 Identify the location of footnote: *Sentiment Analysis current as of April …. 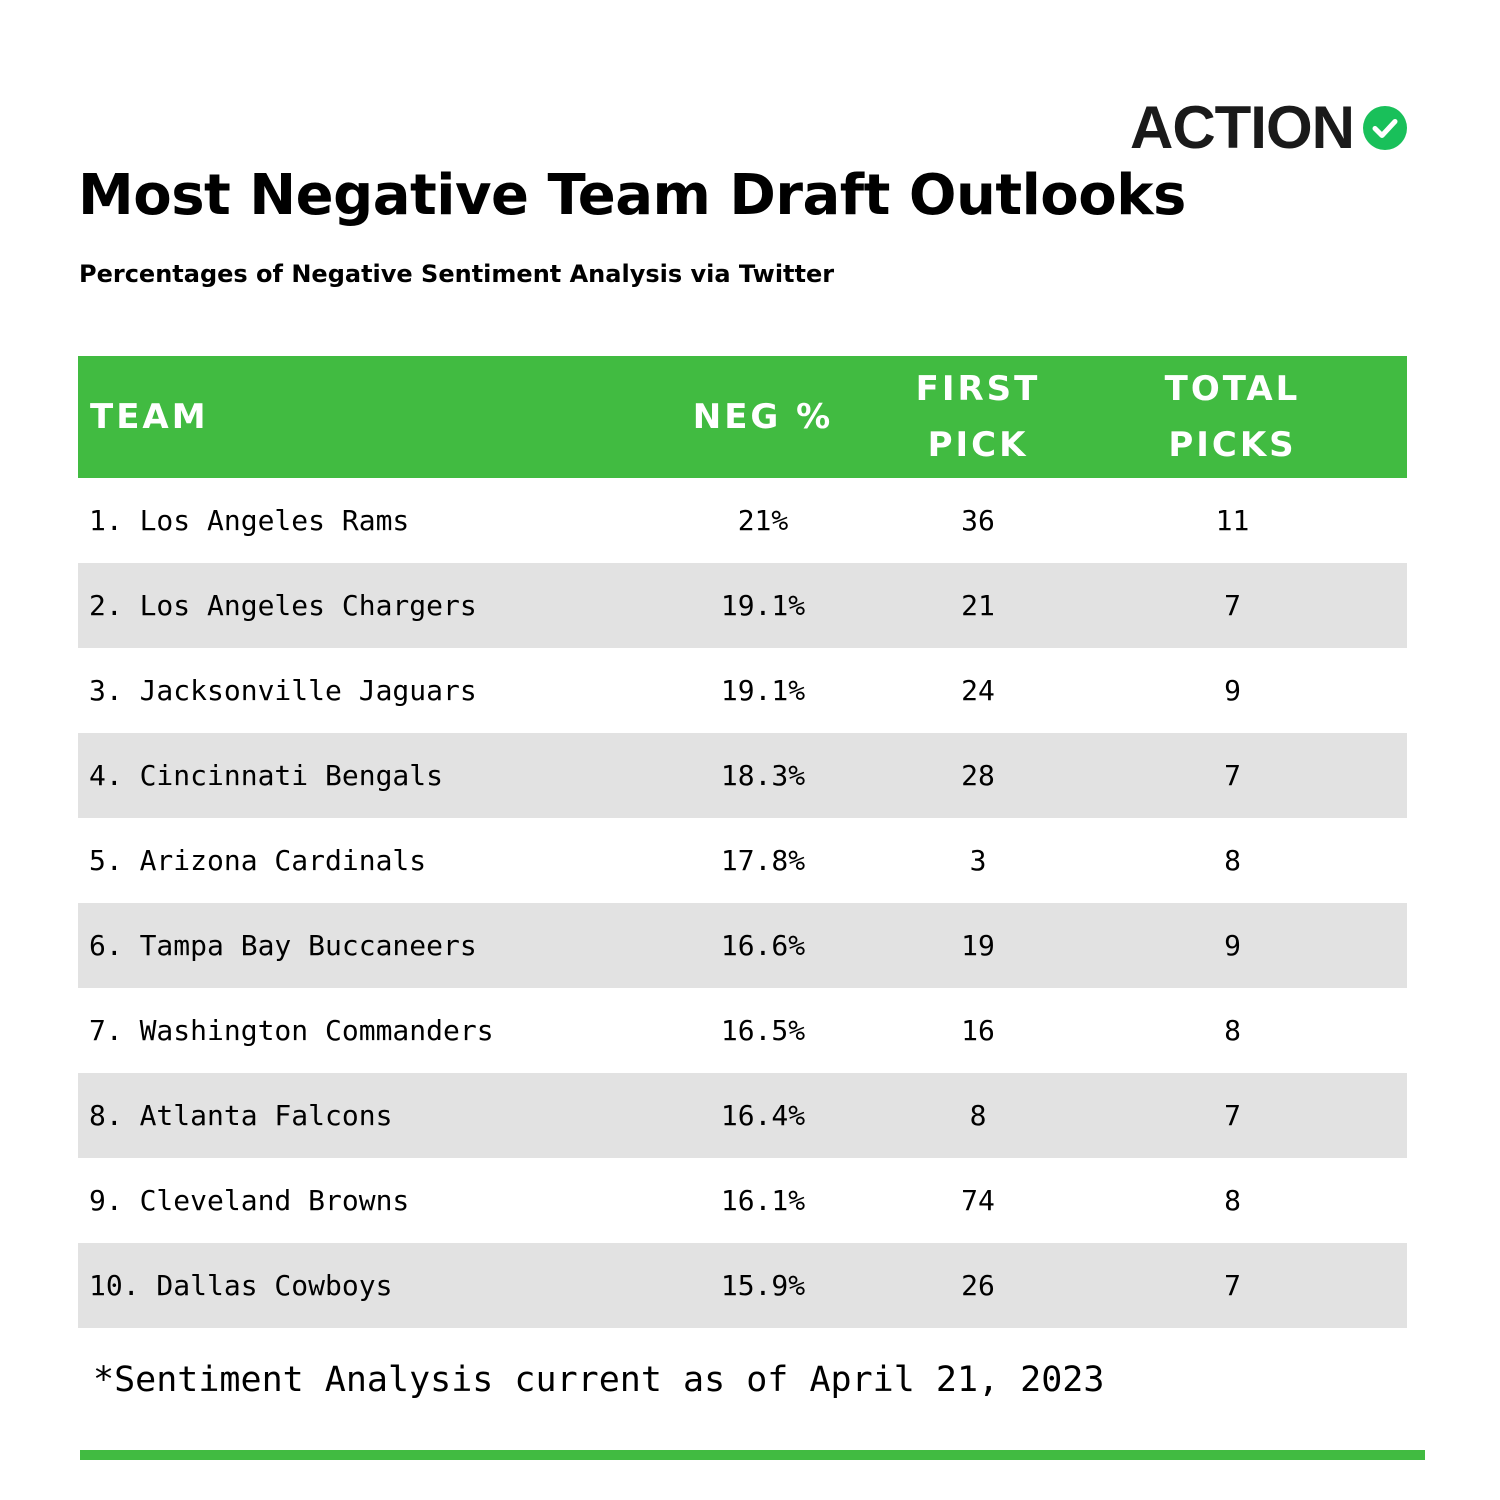
(599, 1380).